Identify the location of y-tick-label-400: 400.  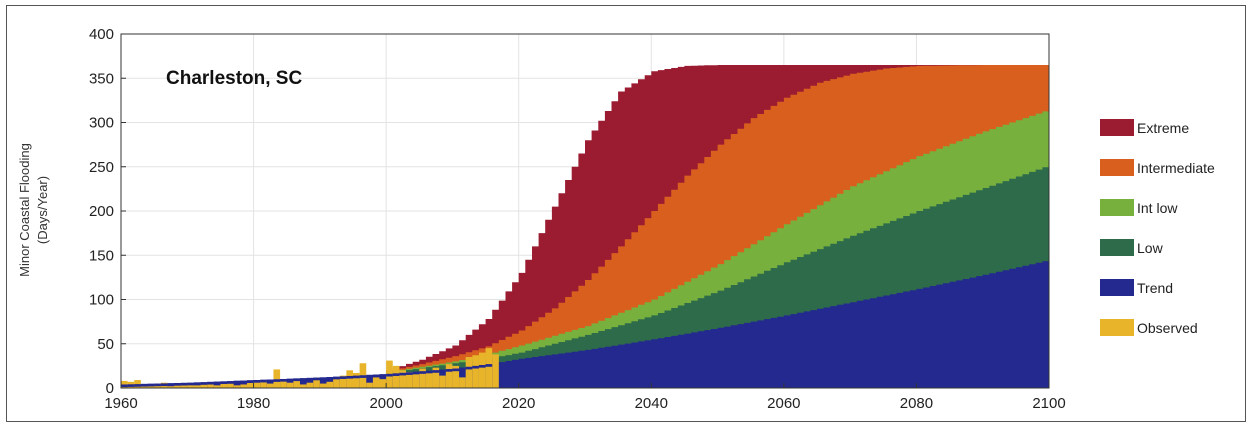
(101, 34).